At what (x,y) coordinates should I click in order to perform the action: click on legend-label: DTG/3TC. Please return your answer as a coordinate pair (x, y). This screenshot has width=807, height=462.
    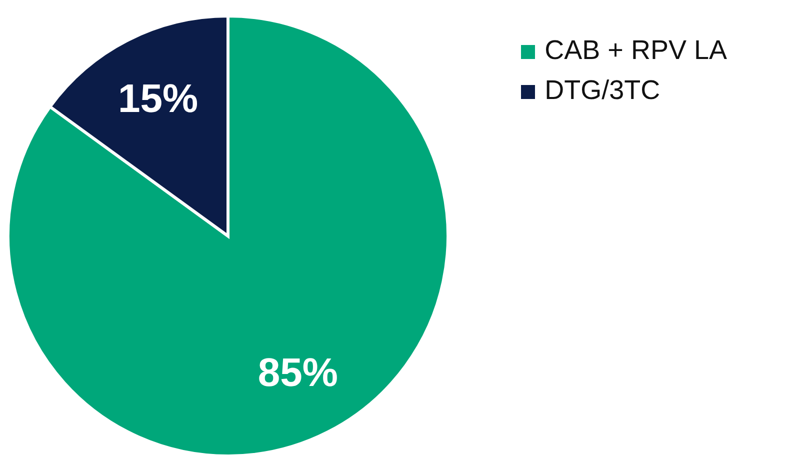
    Looking at the image, I should click on (602, 90).